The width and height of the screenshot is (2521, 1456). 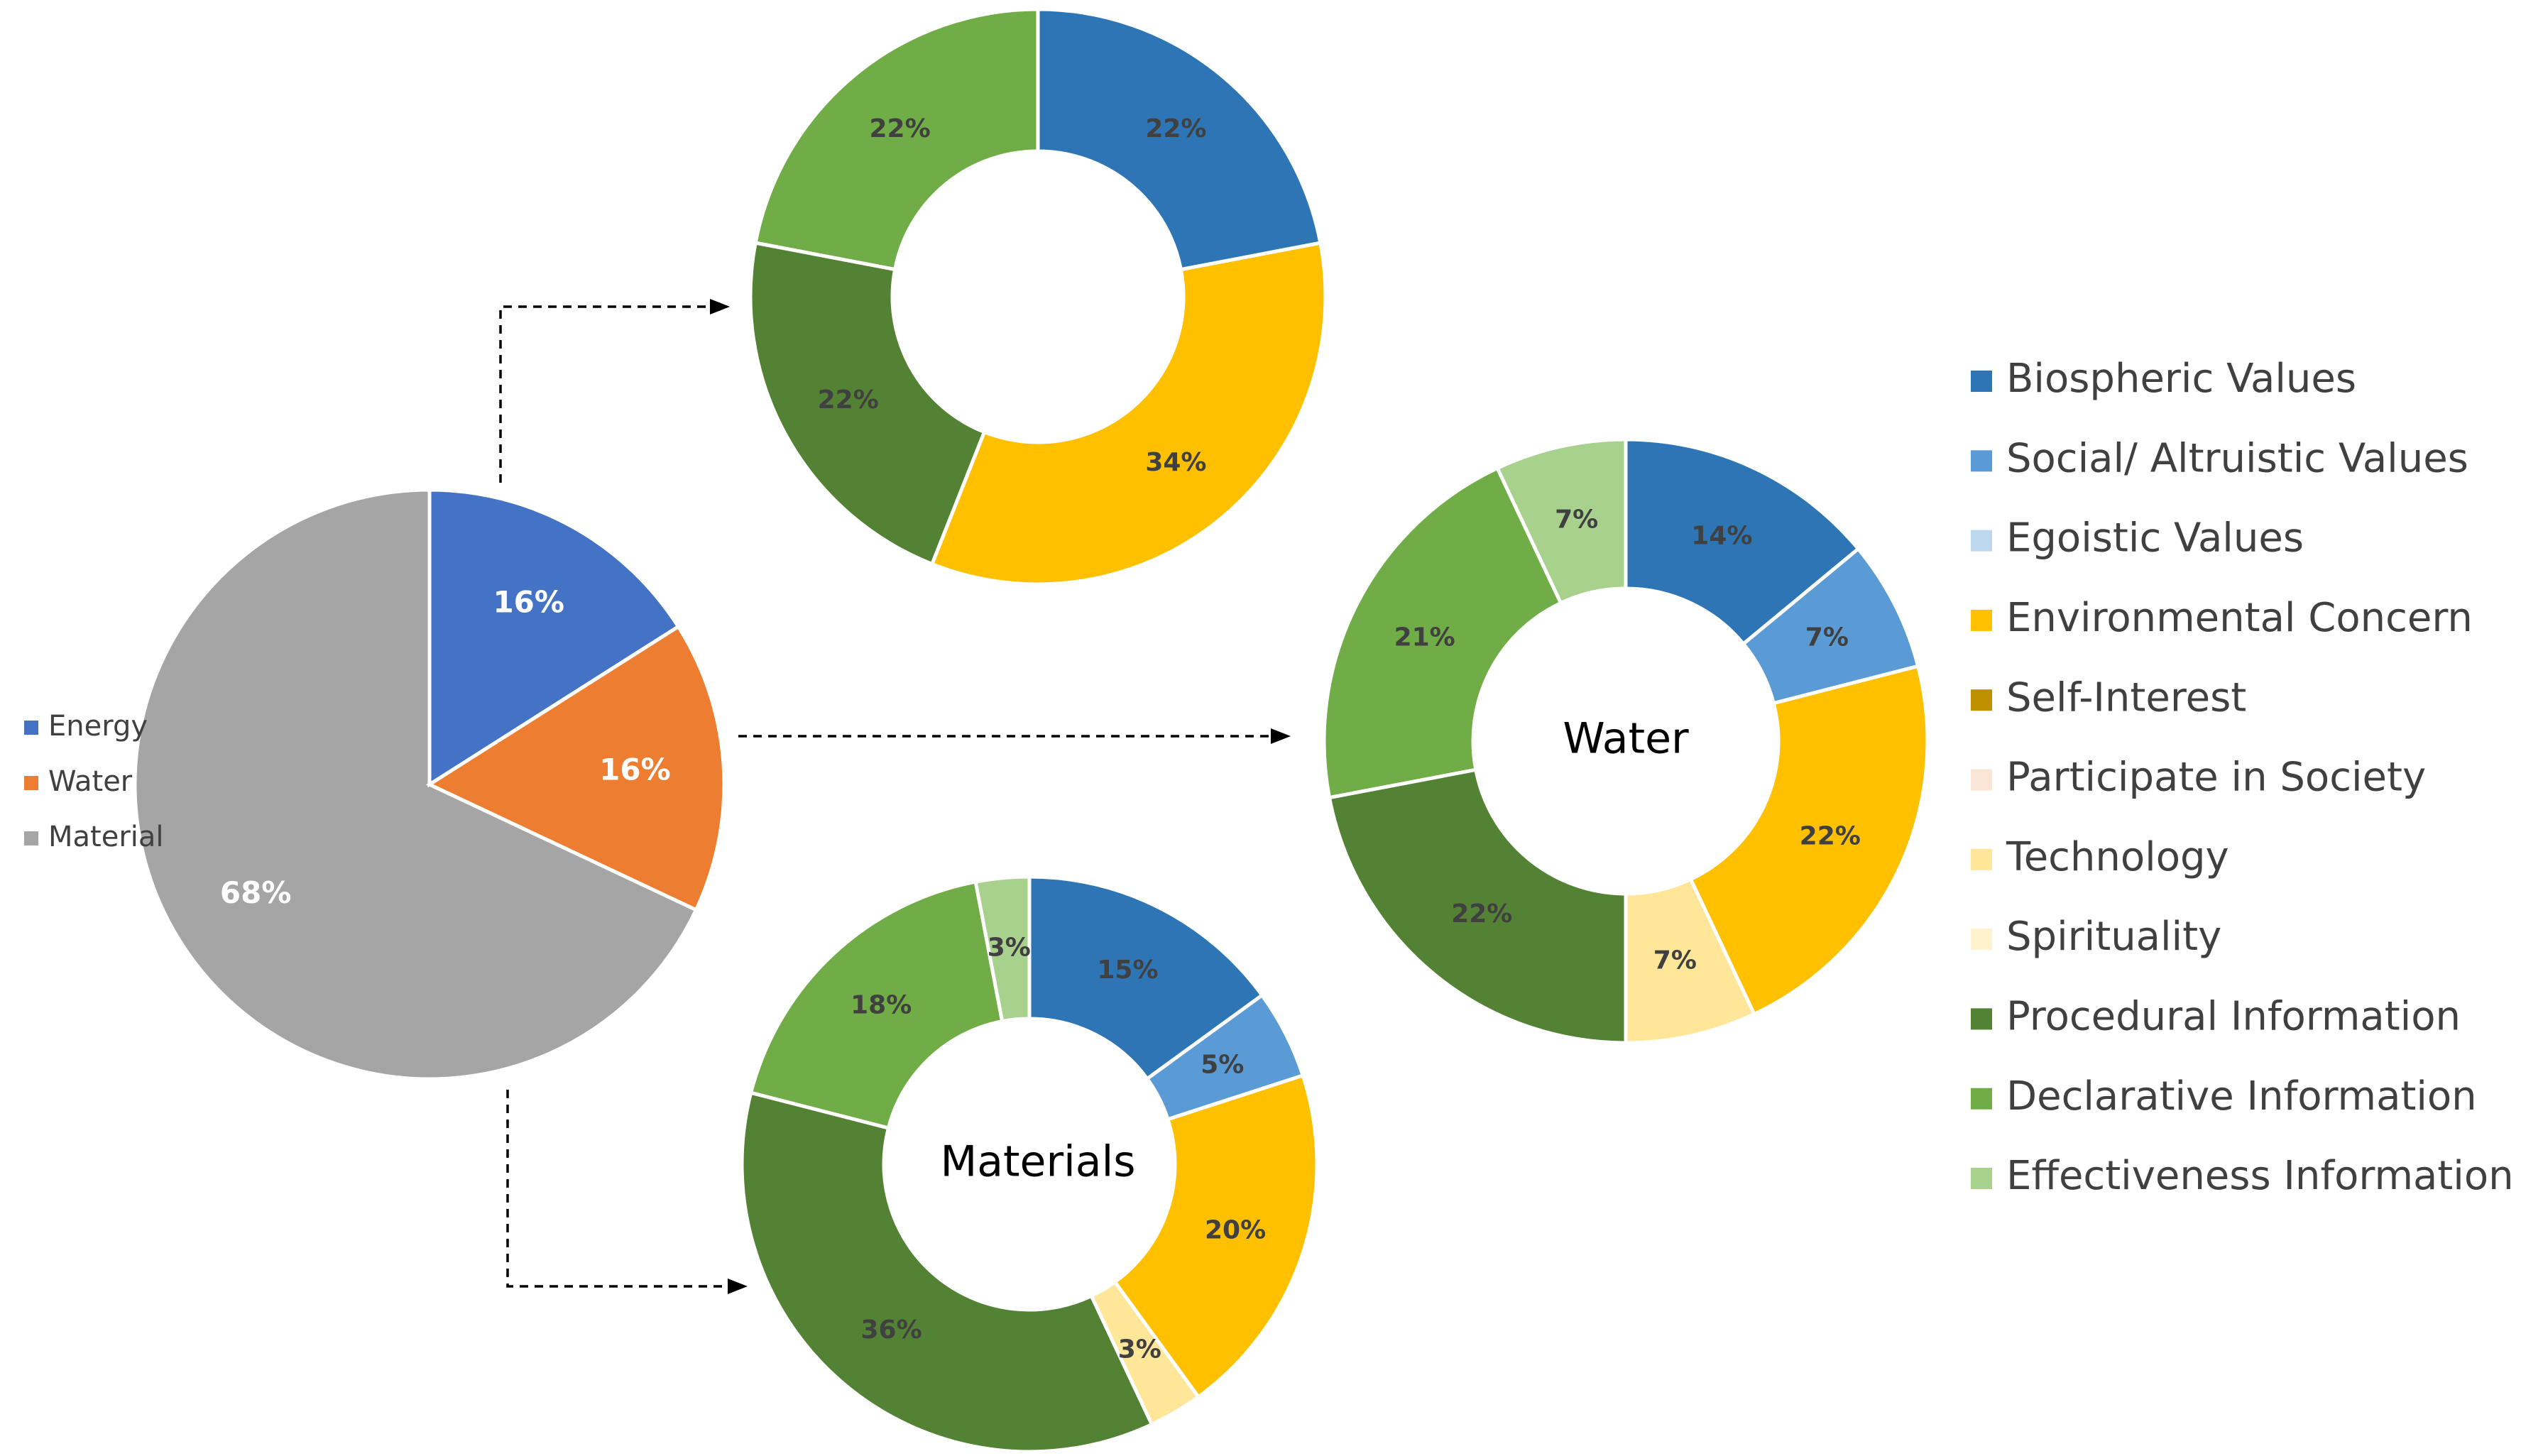 I want to click on water-label-environmental-concern: 22%, so click(x=1830, y=836).